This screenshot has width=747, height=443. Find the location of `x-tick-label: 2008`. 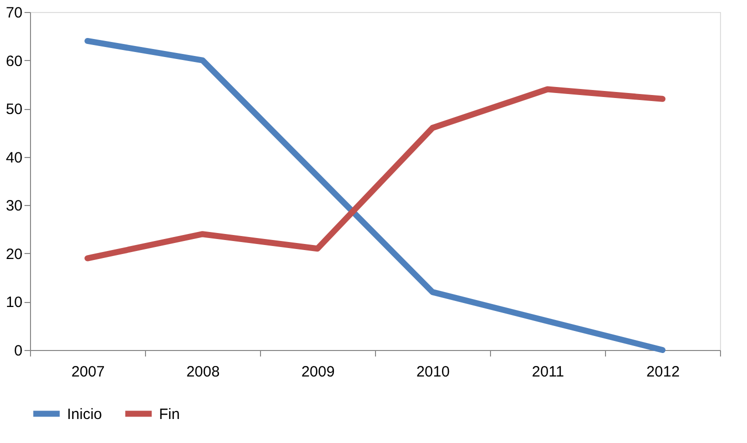

x-tick-label: 2008 is located at coordinates (203, 372).